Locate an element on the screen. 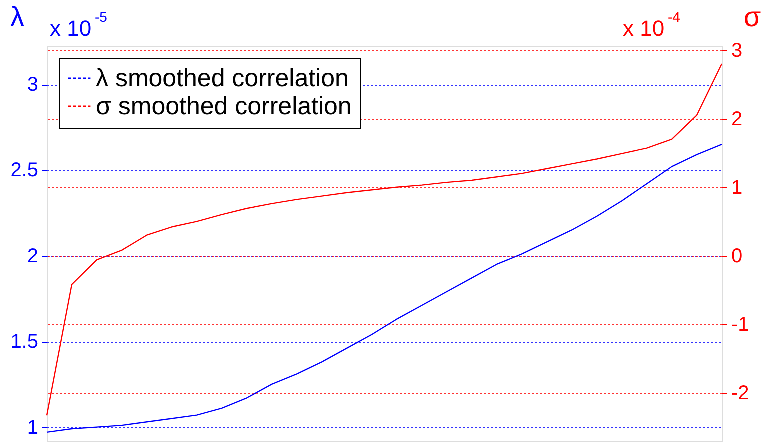 Image resolution: width=774 pixels, height=443 pixels. y2-tick-label: -2 is located at coordinates (741, 393).